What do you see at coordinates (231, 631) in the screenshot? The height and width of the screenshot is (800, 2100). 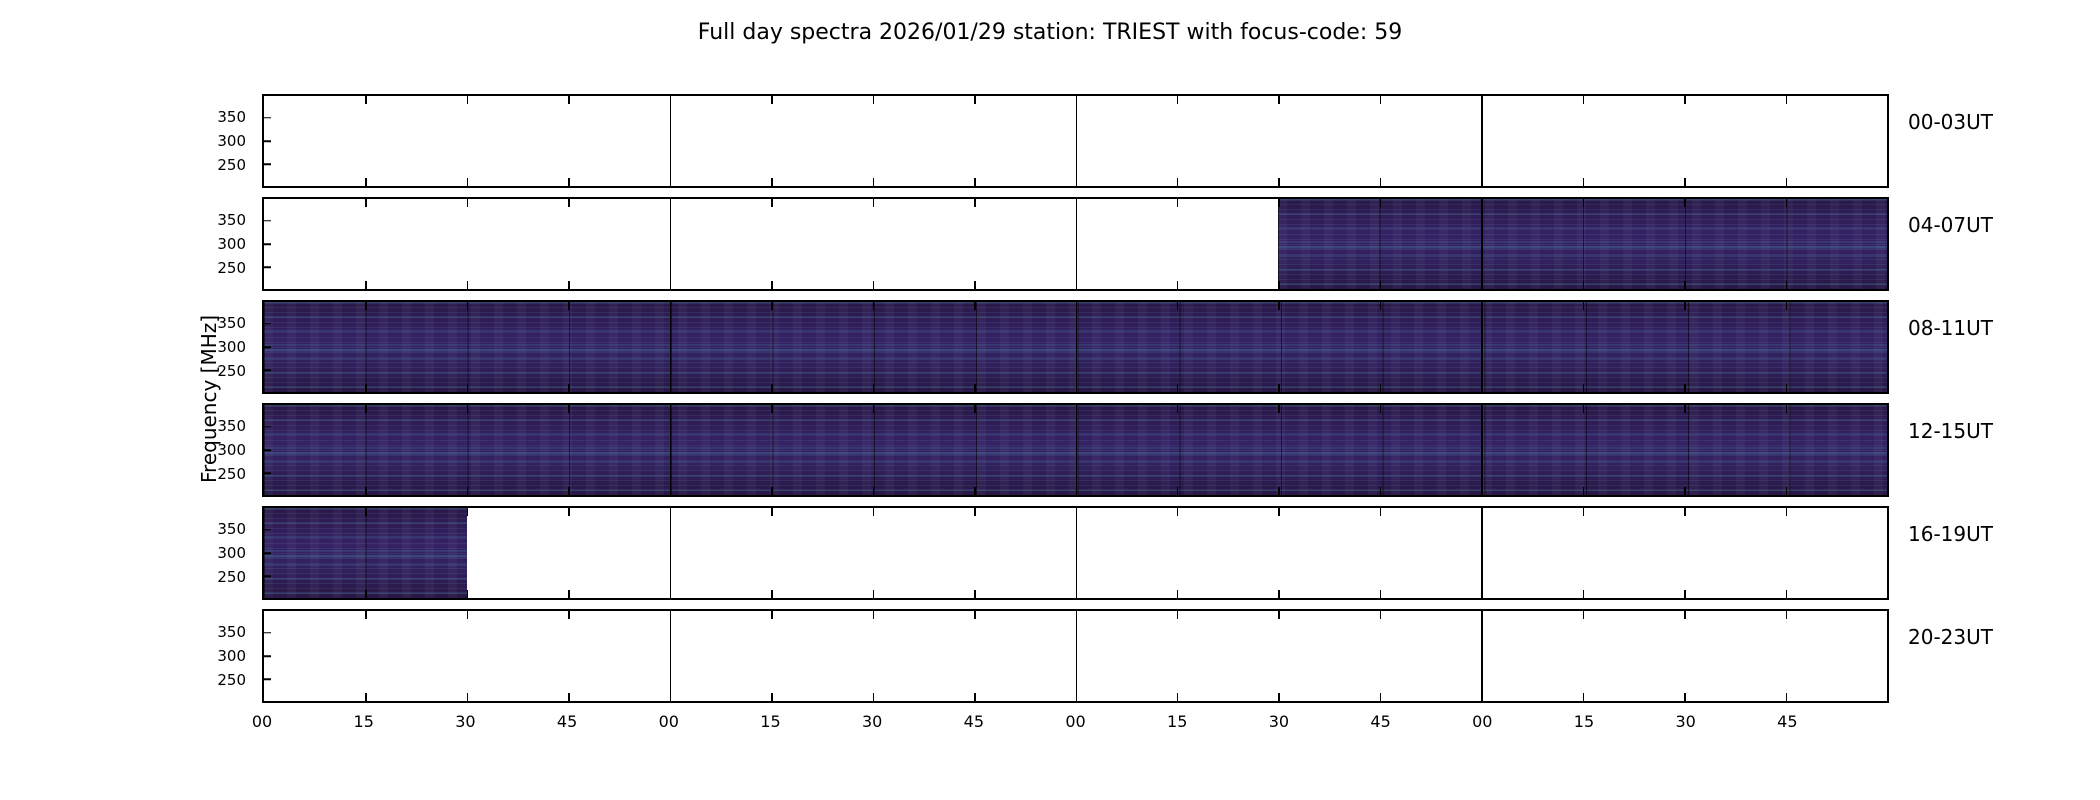 I see `y-tick-label: 350` at bounding box center [231, 631].